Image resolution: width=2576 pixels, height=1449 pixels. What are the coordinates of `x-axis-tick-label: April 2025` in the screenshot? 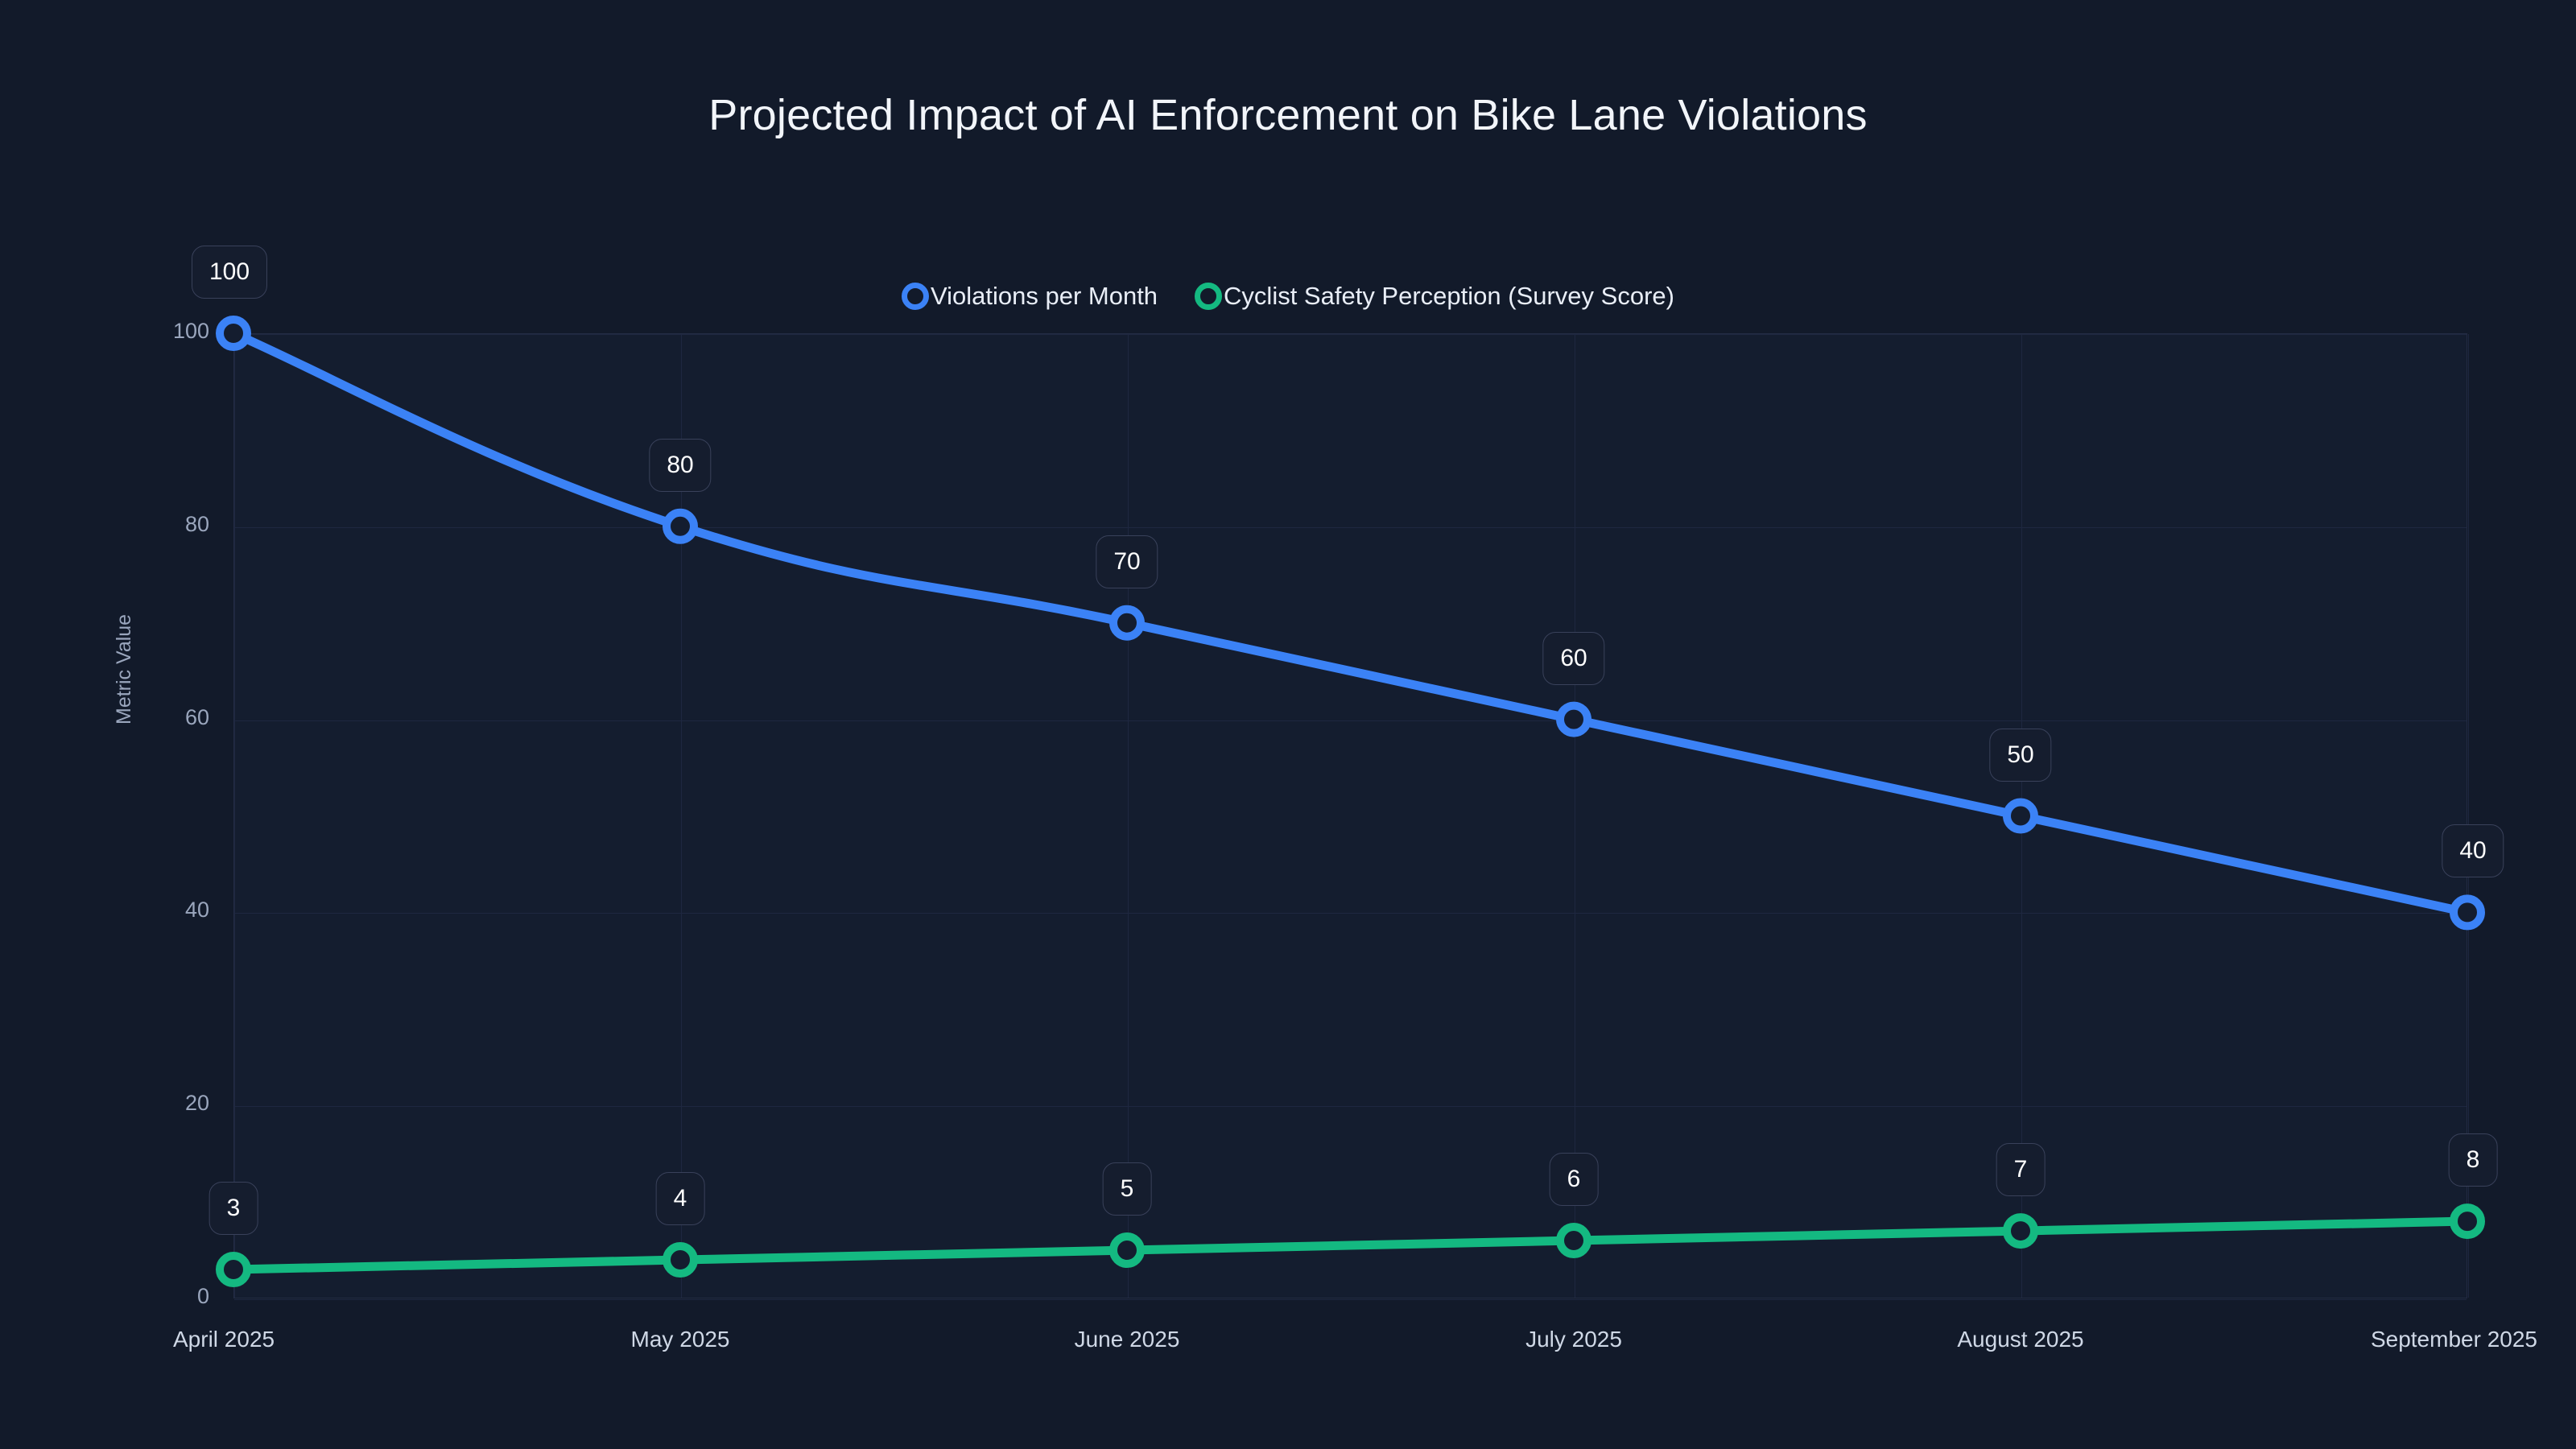 It's located at (224, 1339).